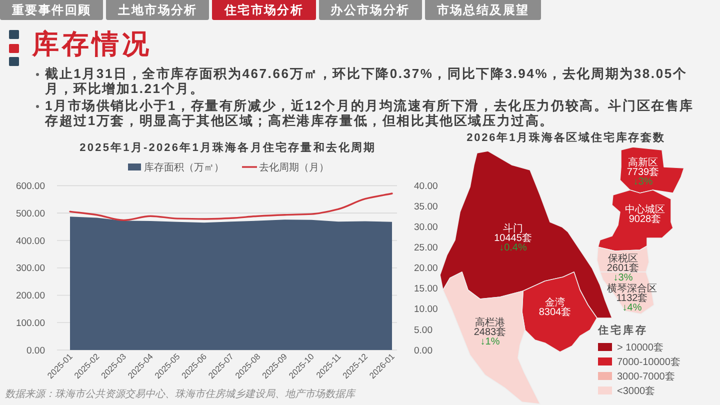 The image size is (720, 405). What do you see at coordinates (640, 348) in the screenshot?
I see `legend-label: > 10000套` at bounding box center [640, 348].